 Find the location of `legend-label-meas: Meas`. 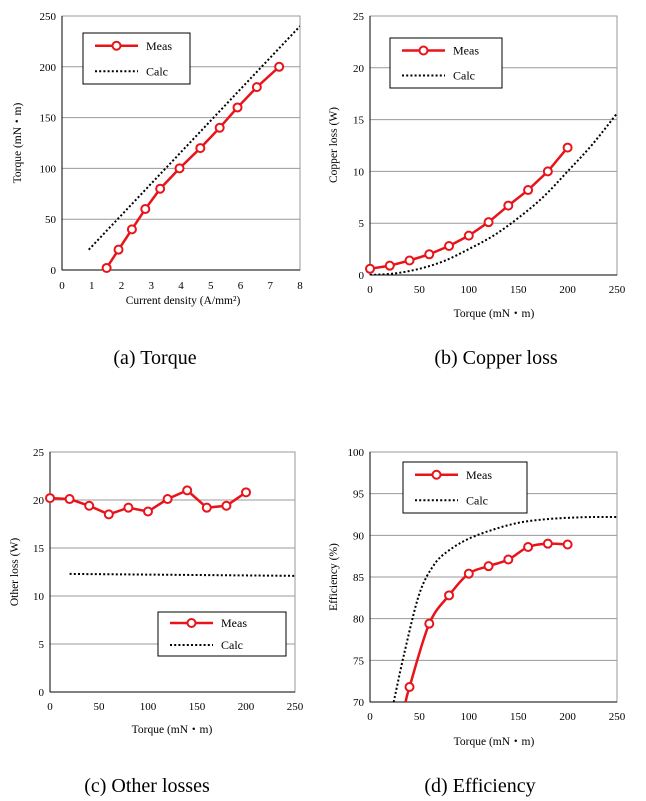

legend-label-meas: Meas is located at coordinates (234, 623).